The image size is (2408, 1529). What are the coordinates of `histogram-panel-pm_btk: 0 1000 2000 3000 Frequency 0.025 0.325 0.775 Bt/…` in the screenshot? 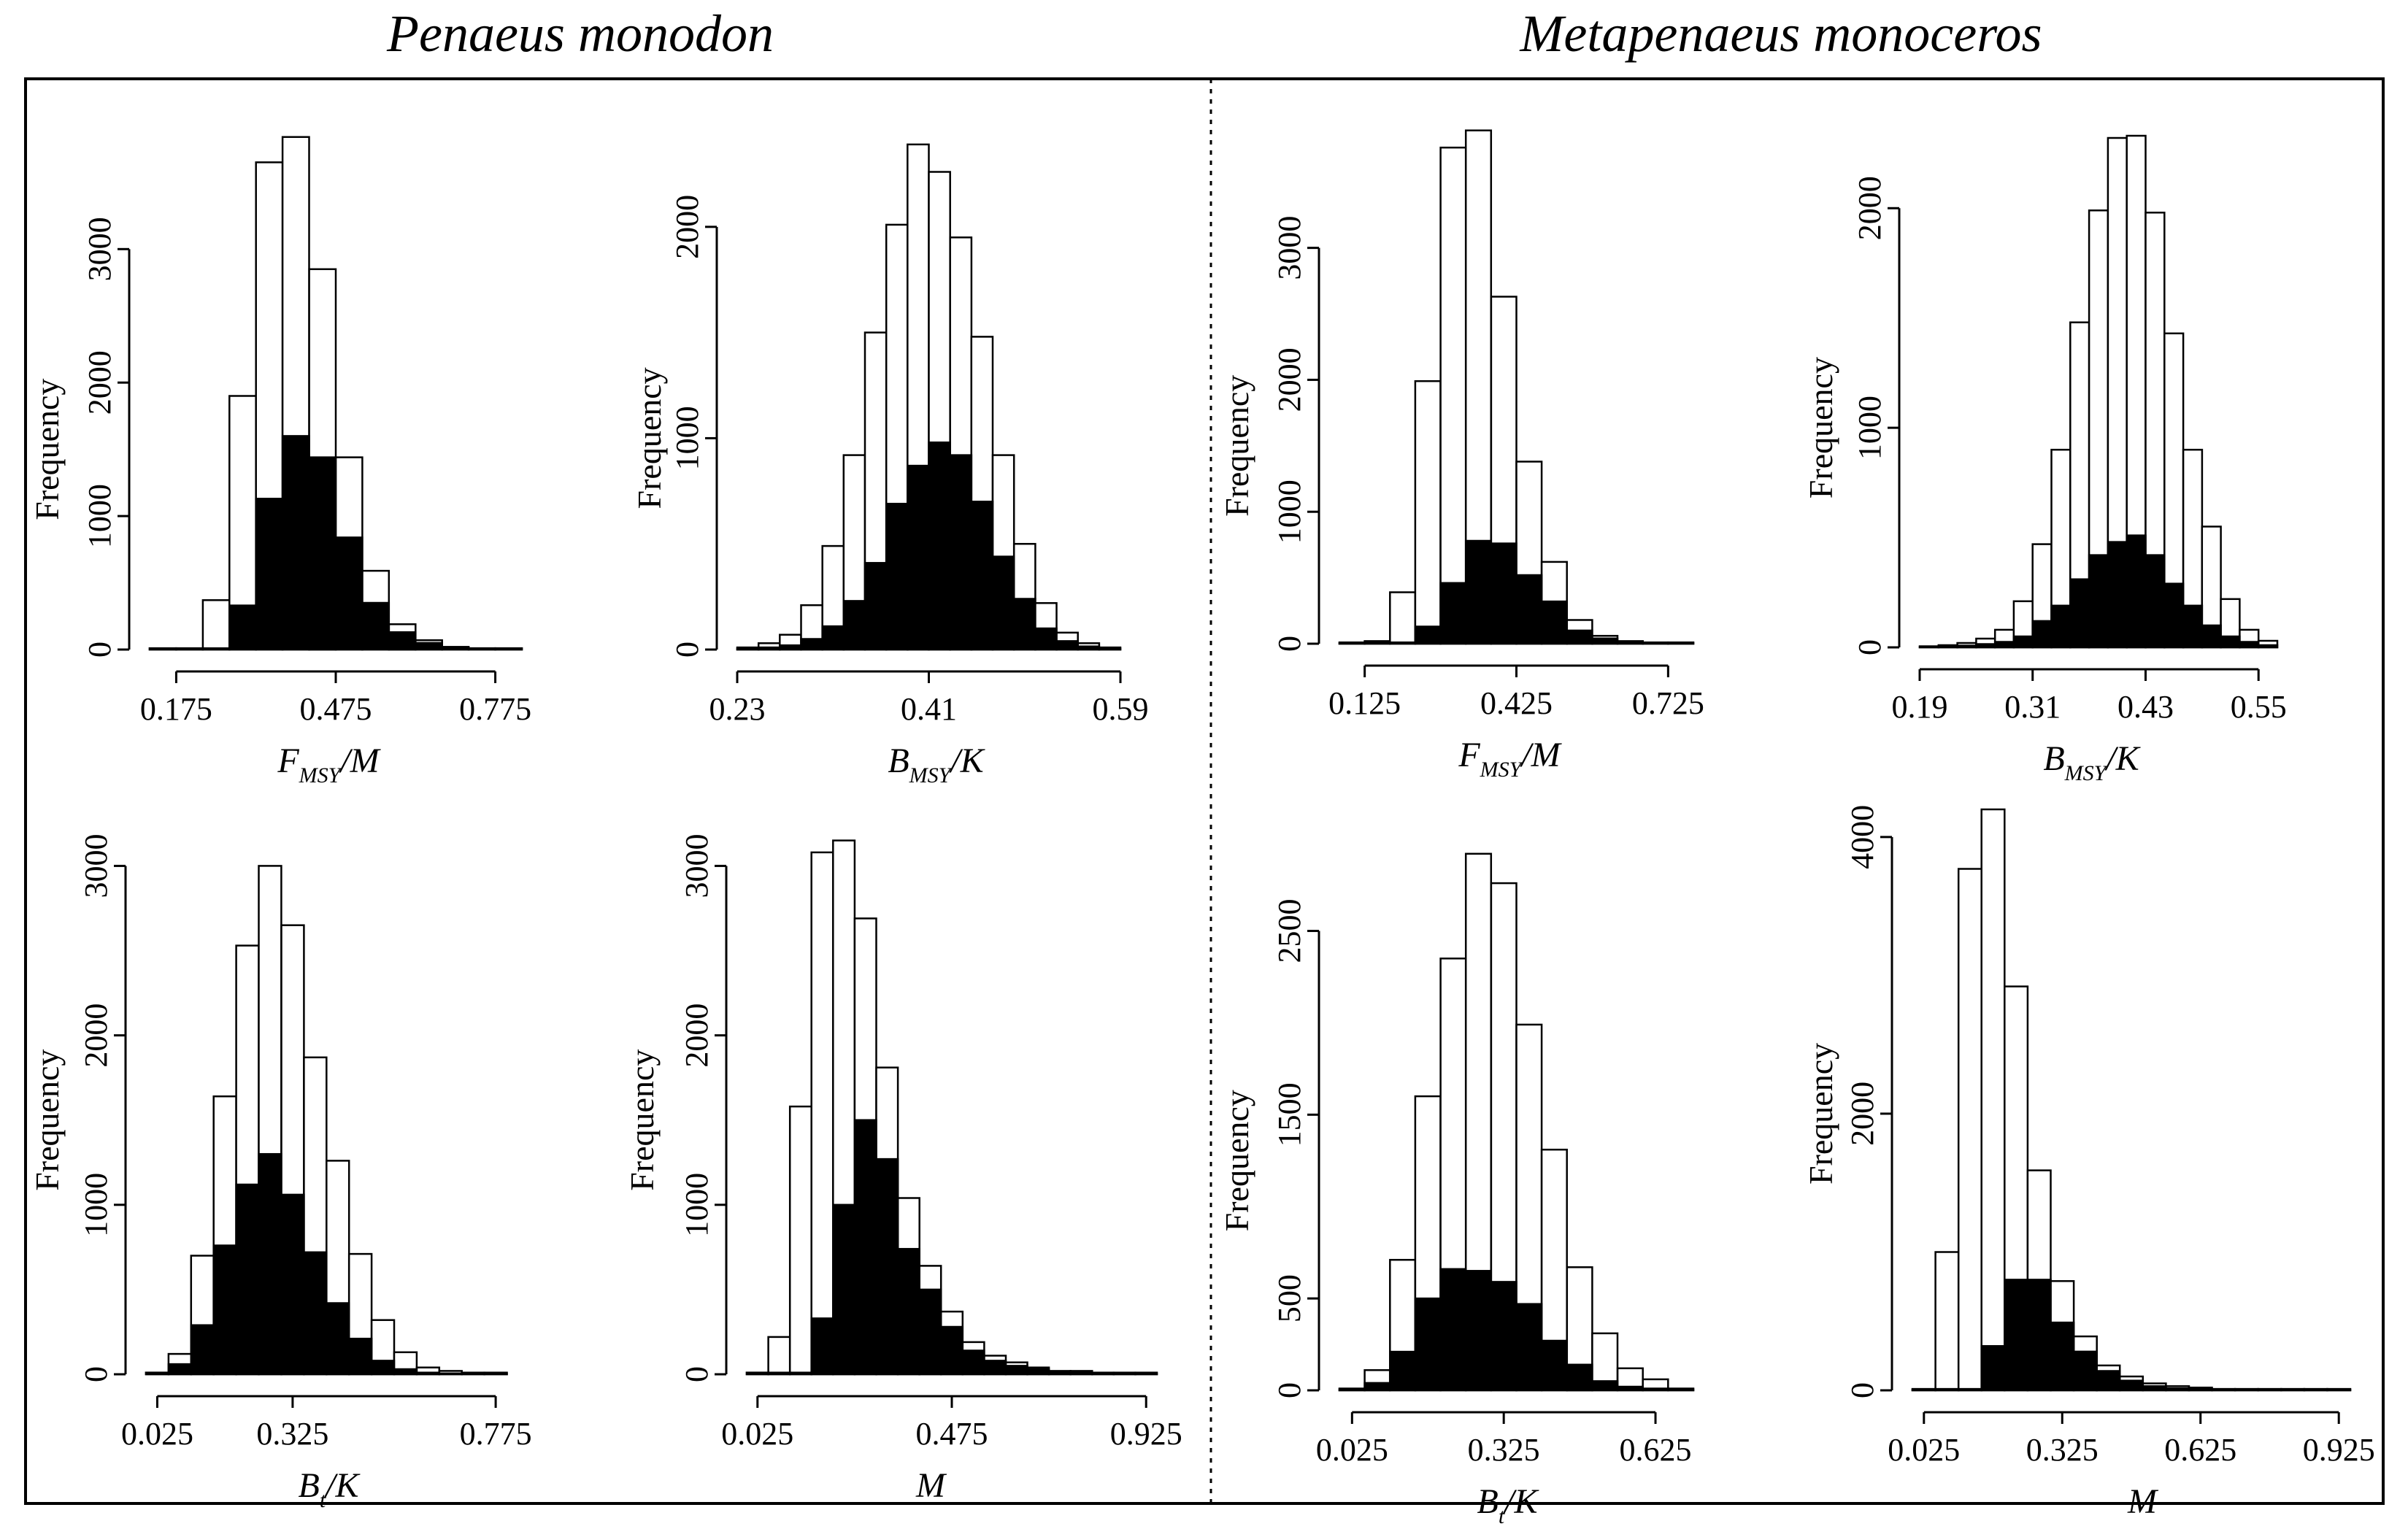 It's located at (280, 1172).